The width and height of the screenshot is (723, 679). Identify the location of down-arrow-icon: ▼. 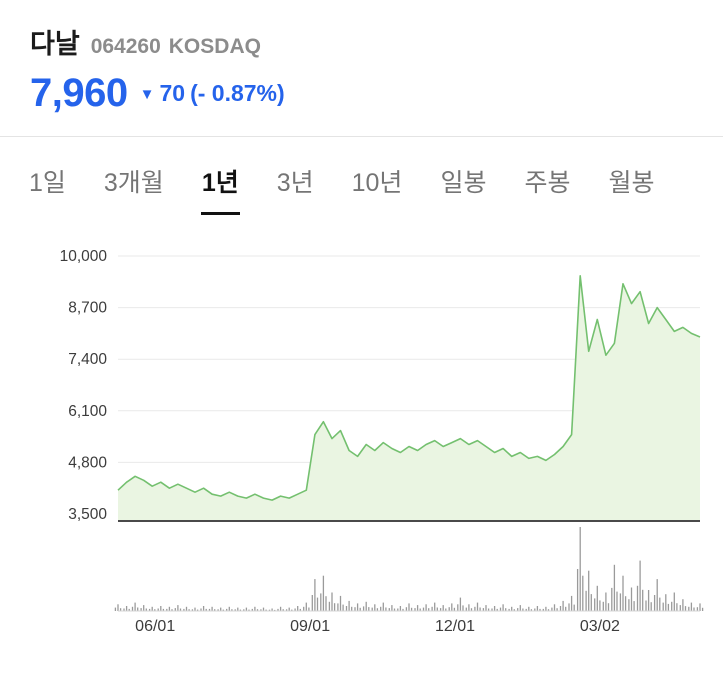
(147, 94).